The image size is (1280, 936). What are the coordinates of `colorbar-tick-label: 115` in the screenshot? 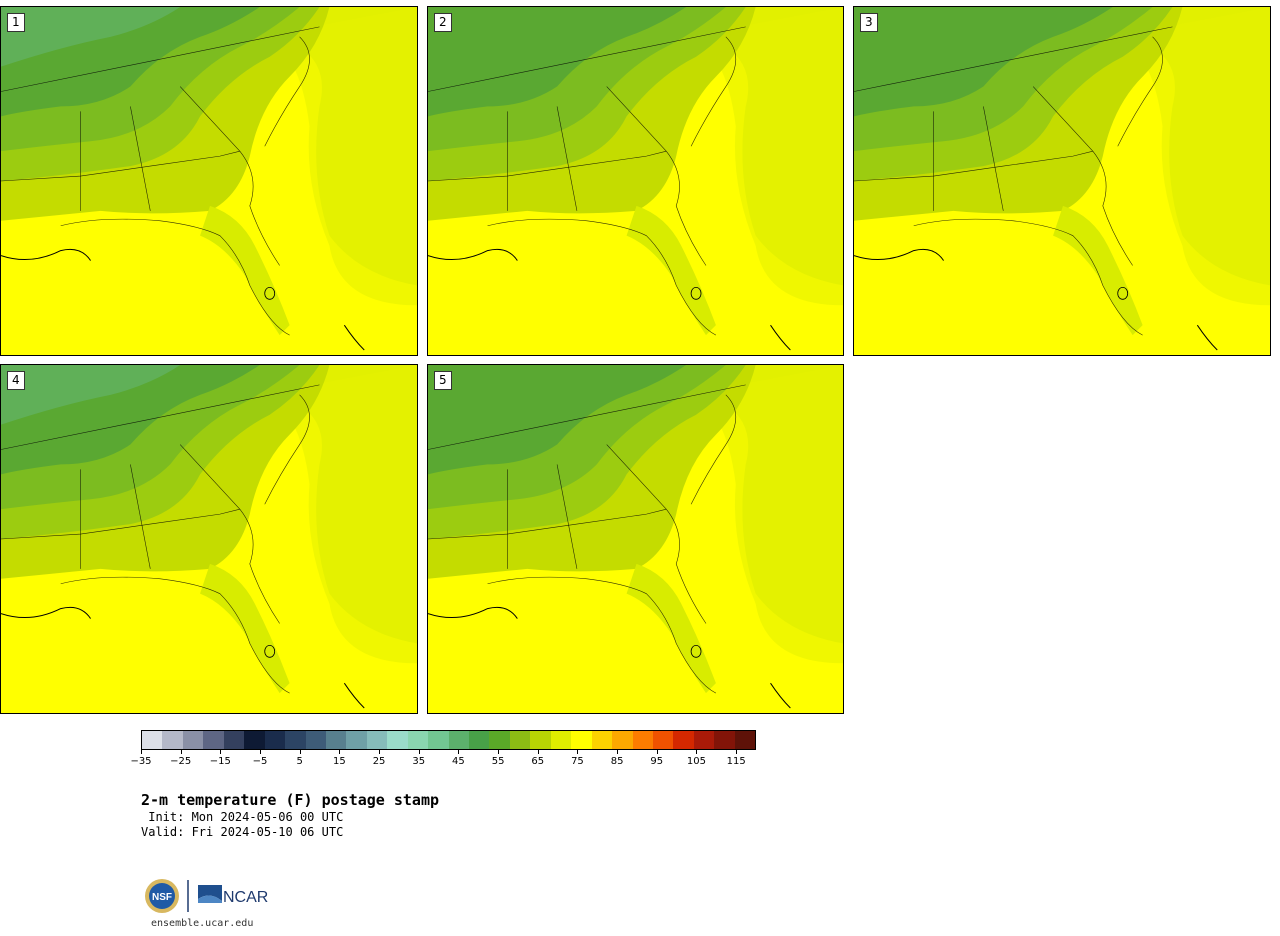 It's located at (736, 761).